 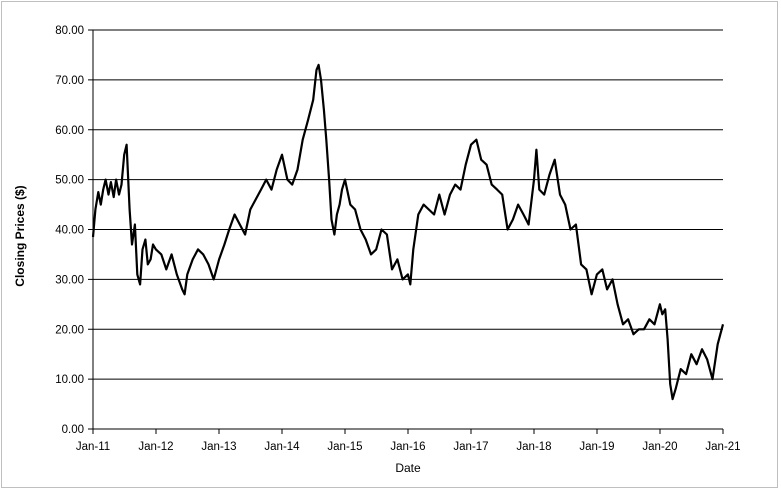 What do you see at coordinates (73, 430) in the screenshot?
I see `y-tick-label: 0.00` at bounding box center [73, 430].